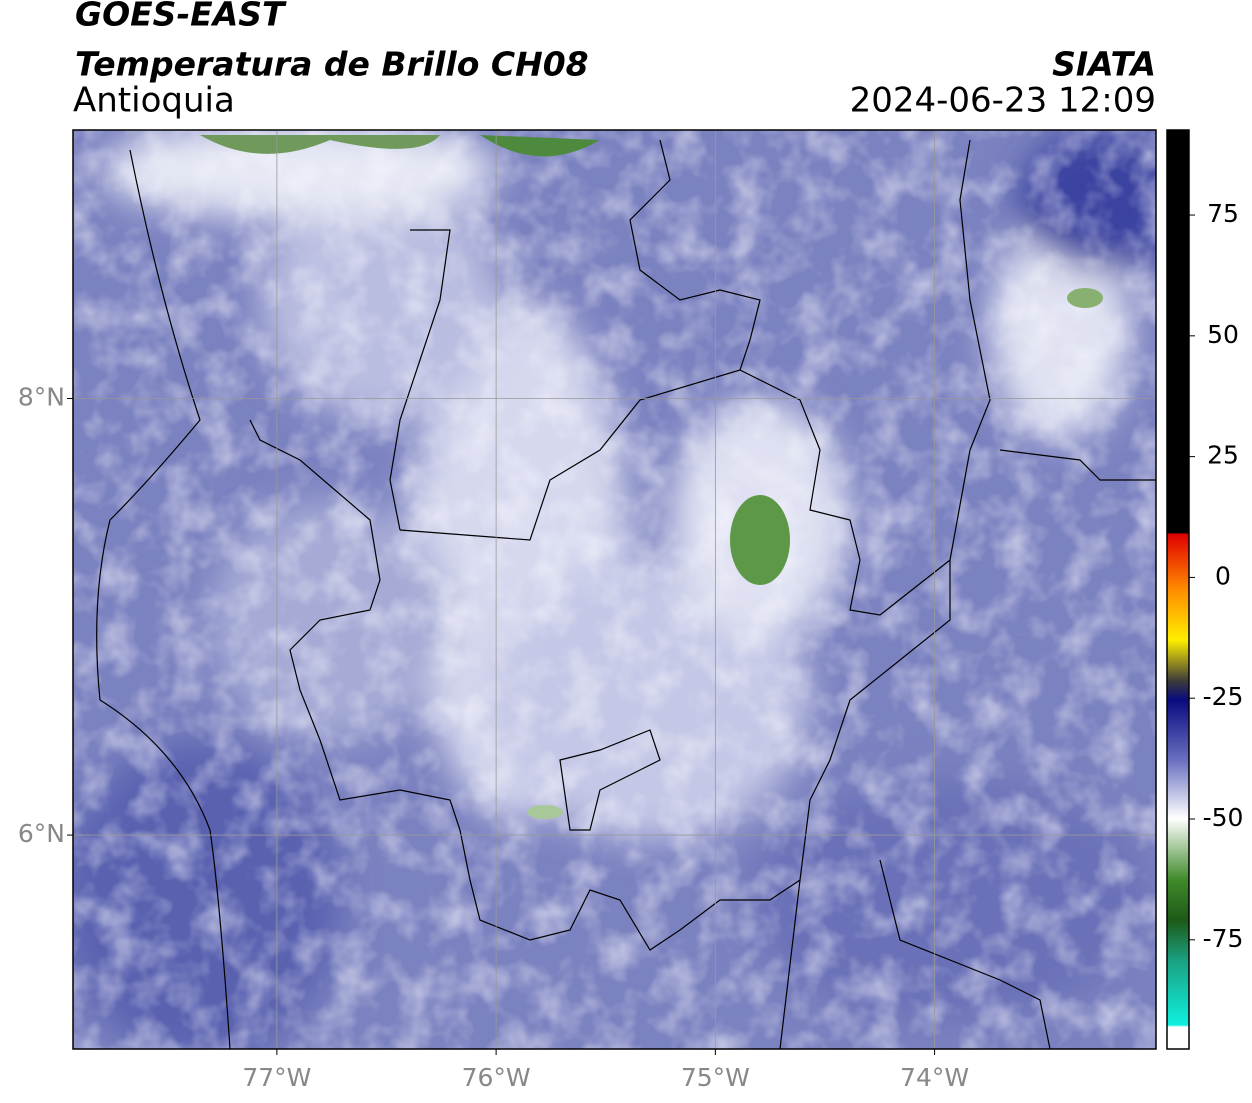 This screenshot has height=1103, width=1252. Describe the element at coordinates (1223, 334) in the screenshot. I see `colorbar-tick-label: 50` at that location.